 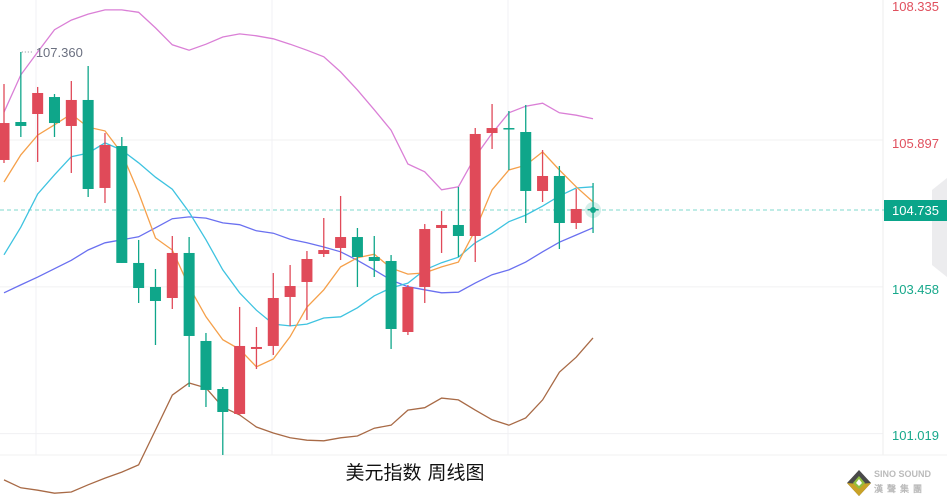 What do you see at coordinates (298, 255) in the screenshot?
I see `middle-band-line` at bounding box center [298, 255].